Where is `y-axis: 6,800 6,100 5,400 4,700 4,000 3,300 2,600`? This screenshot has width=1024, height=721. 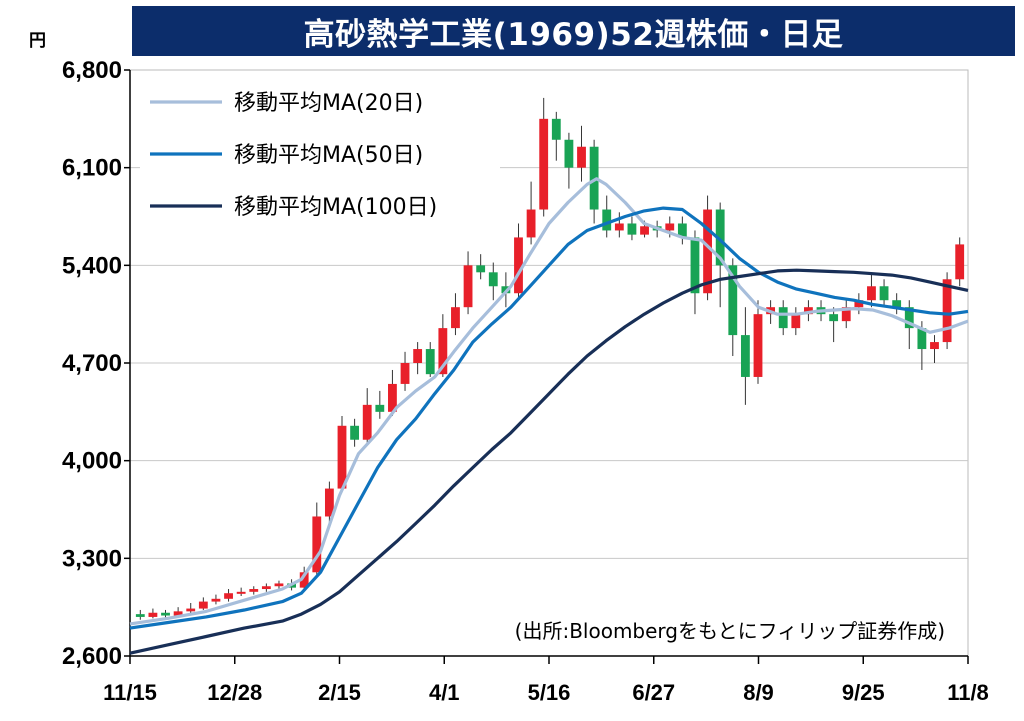 y-axis: 6,800 6,100 5,400 4,700 4,000 3,300 2,600 is located at coordinates (96, 363).